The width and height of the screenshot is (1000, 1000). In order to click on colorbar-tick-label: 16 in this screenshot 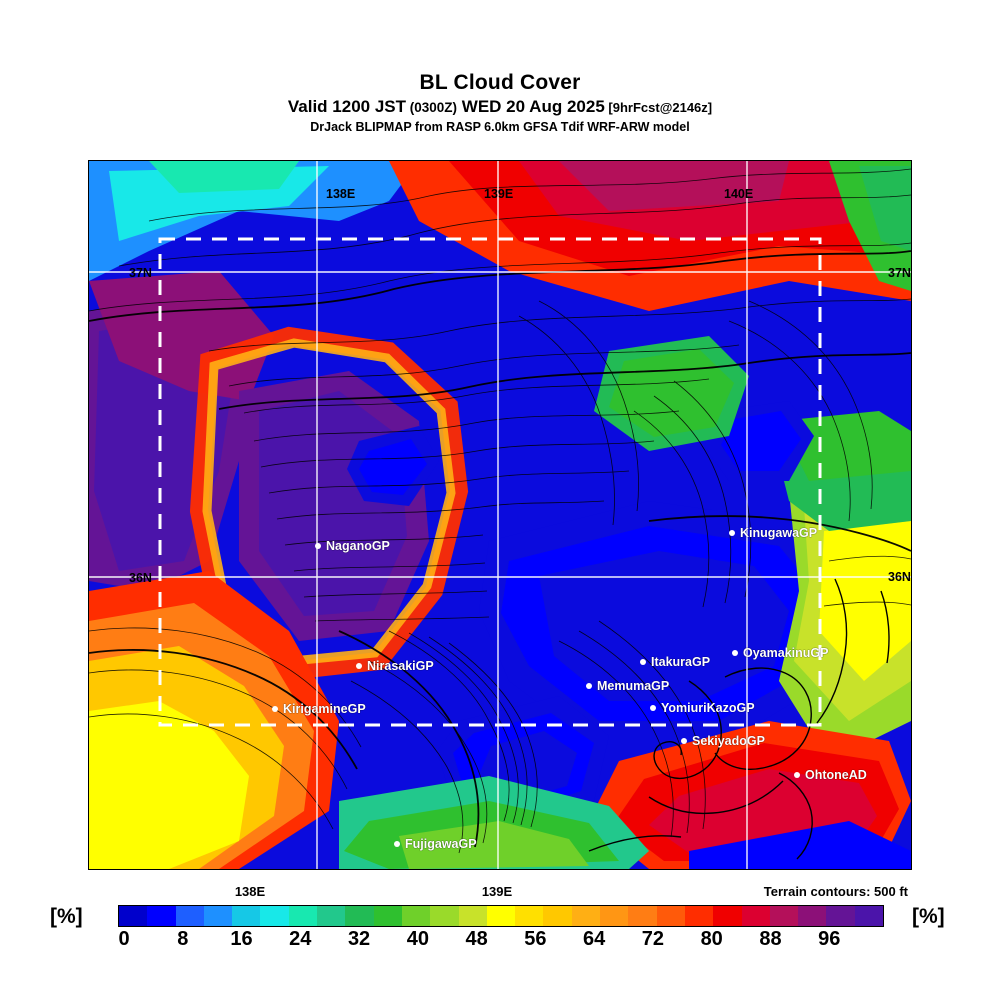, I will do `click(241, 939)`.